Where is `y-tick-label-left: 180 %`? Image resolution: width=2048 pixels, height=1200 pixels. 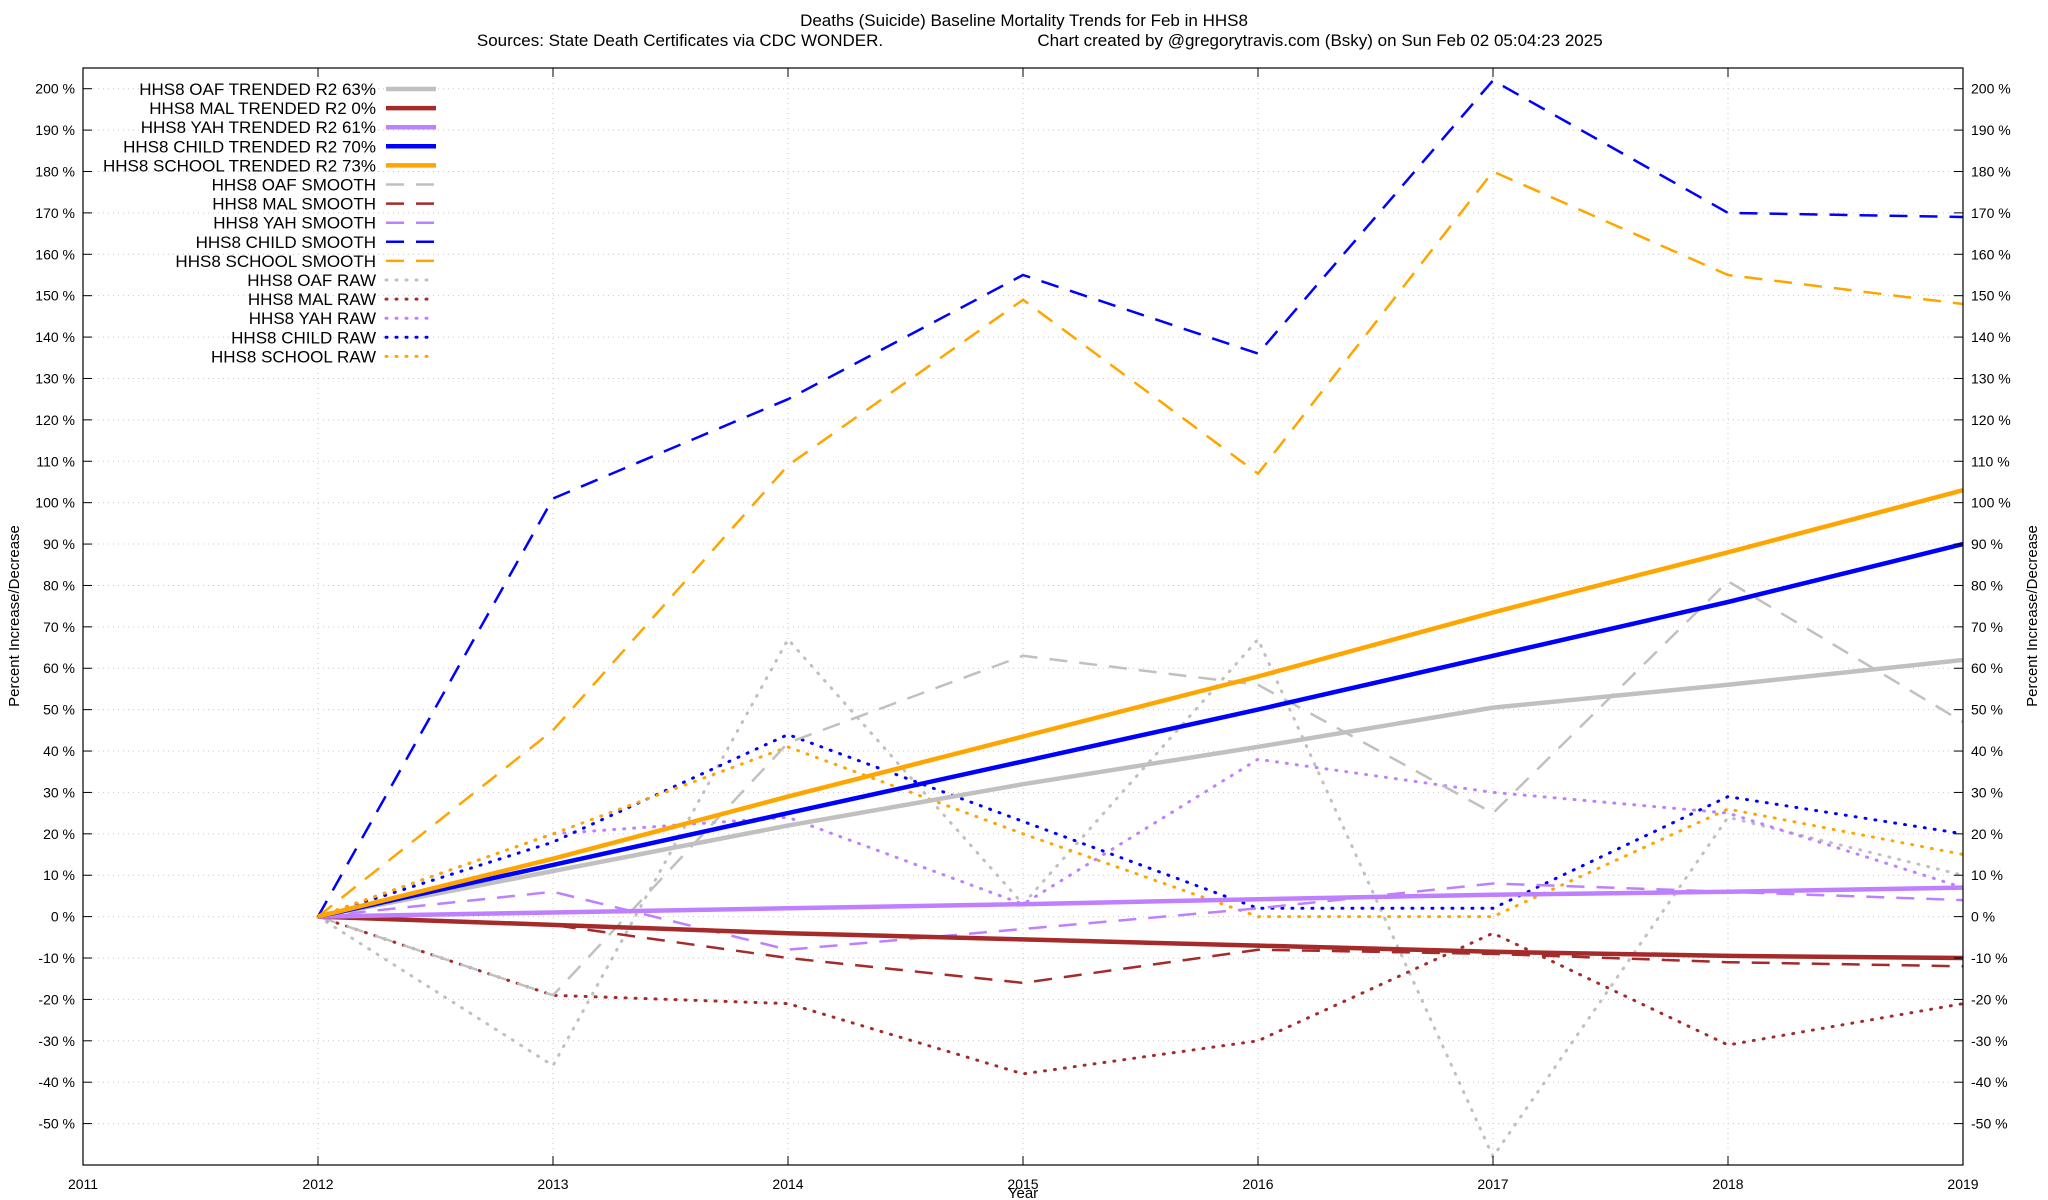 y-tick-label-left: 180 % is located at coordinates (55, 171).